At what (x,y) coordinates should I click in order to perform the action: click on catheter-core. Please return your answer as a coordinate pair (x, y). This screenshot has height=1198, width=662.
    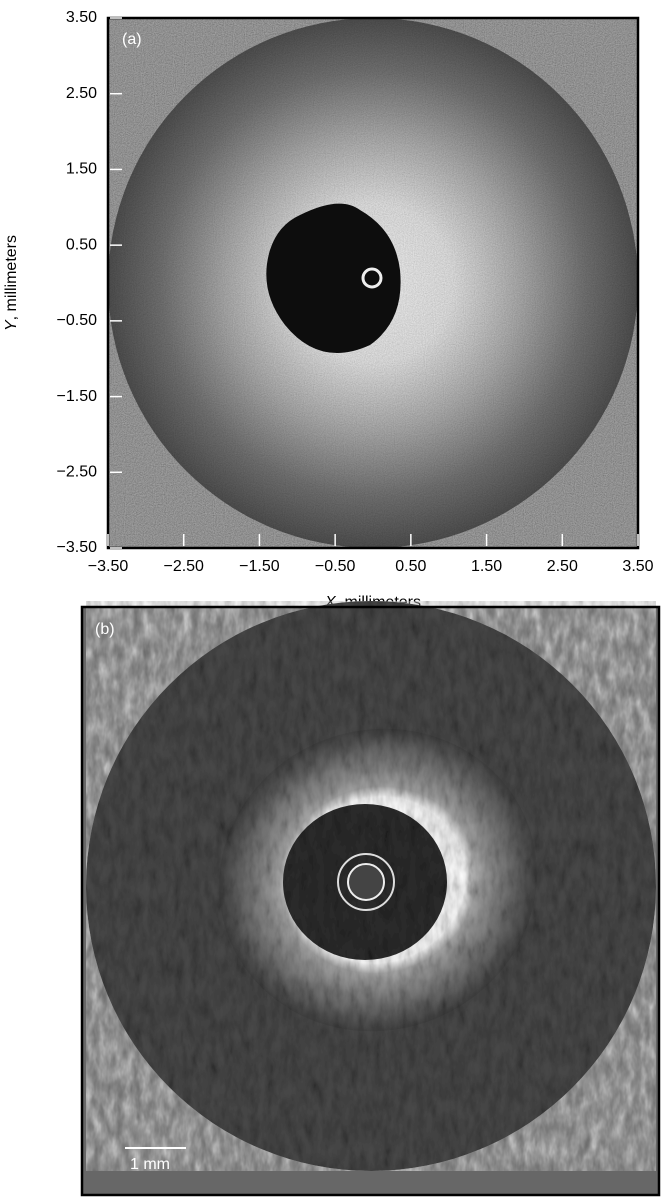
    Looking at the image, I should click on (366, 882).